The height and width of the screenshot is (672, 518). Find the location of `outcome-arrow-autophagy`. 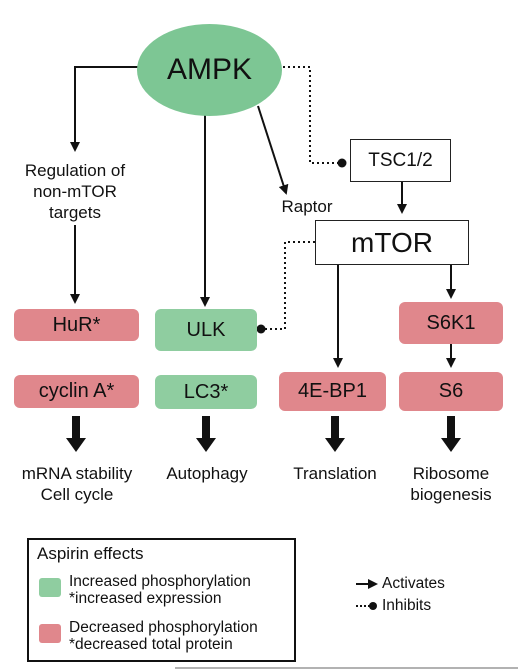

outcome-arrow-autophagy is located at coordinates (206, 434).